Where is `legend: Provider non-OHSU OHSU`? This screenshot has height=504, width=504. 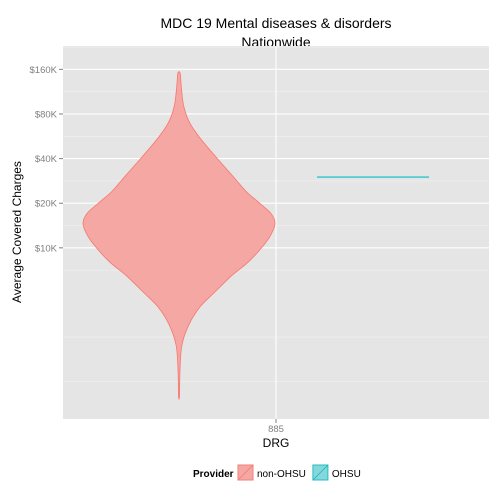
legend: Provider non-OHSU OHSU is located at coordinates (277, 472).